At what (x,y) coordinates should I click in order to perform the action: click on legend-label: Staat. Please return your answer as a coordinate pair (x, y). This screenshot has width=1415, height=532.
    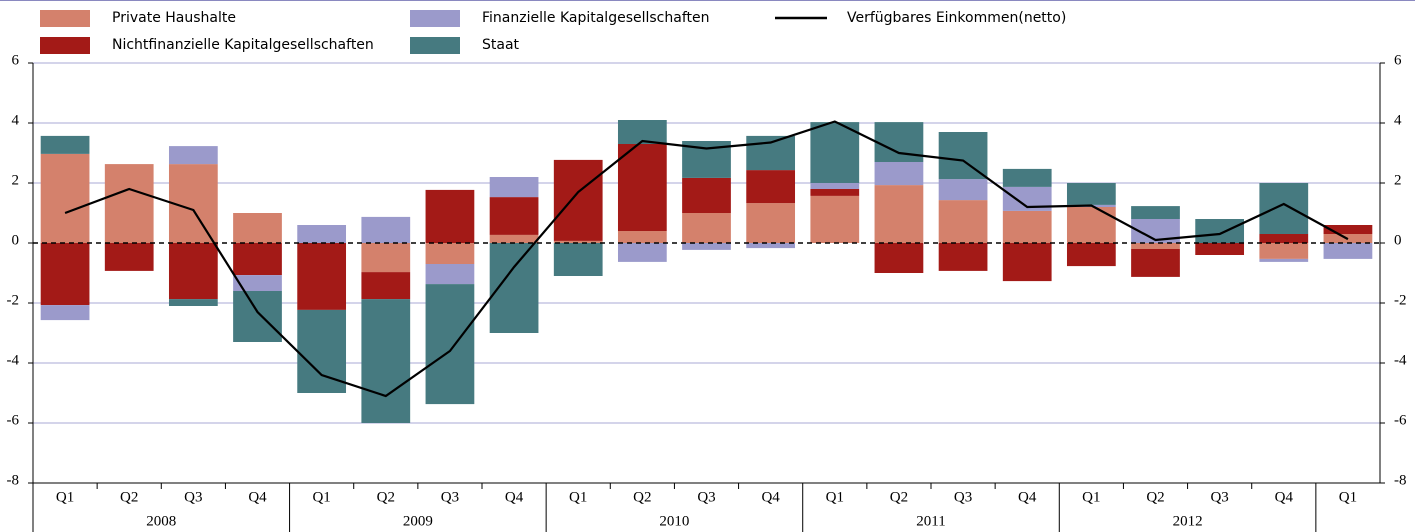
    Looking at the image, I should click on (501, 45).